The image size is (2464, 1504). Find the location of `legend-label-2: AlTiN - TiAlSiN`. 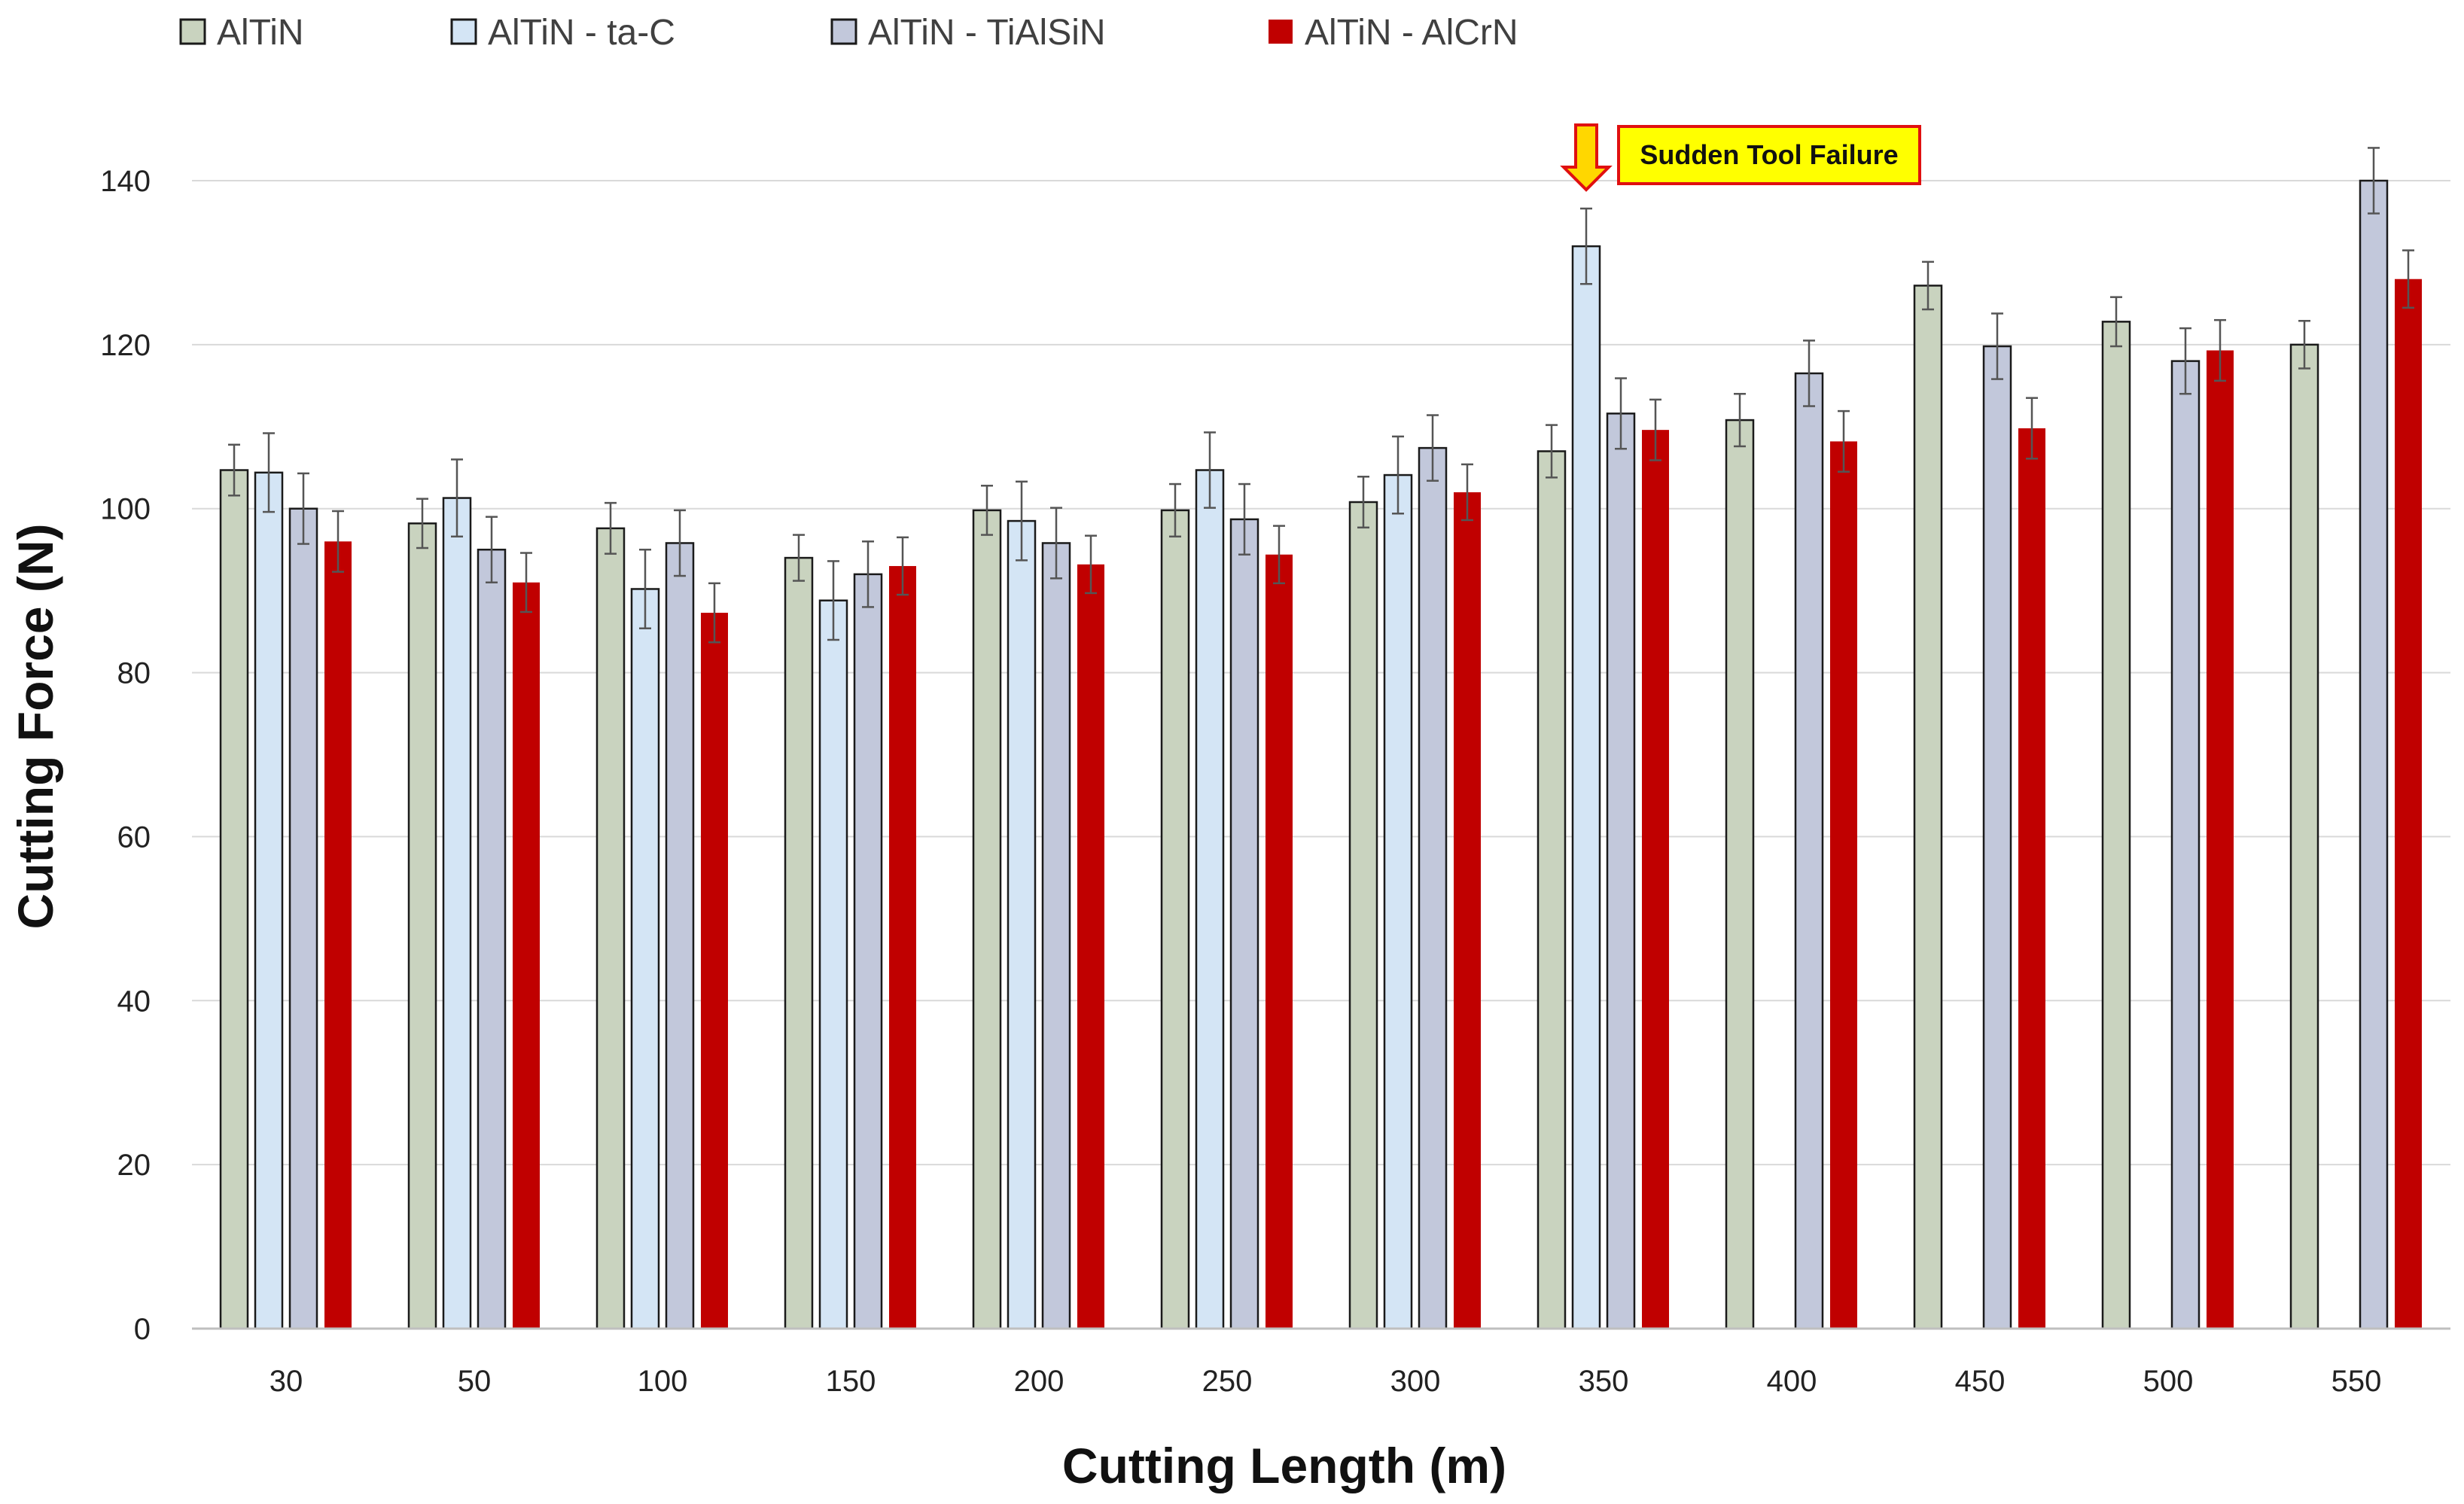

legend-label-2: AlTiN - TiAlSiN is located at coordinates (987, 33).